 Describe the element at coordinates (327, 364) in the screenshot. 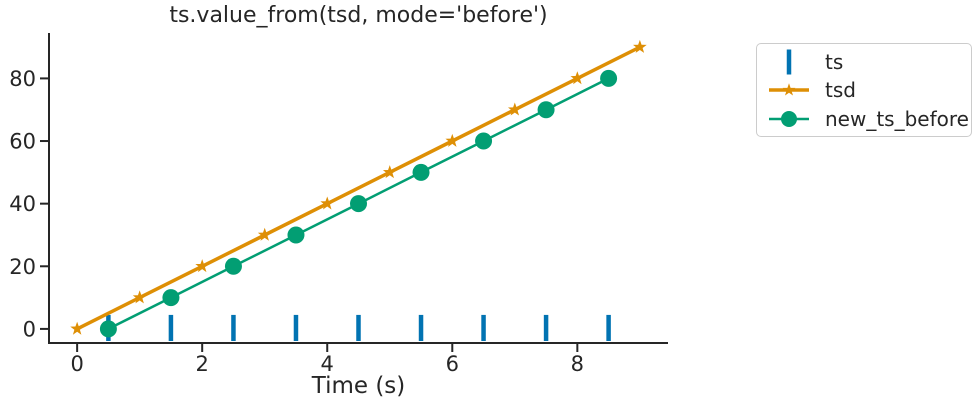

I see `x-tick-label: 4` at that location.